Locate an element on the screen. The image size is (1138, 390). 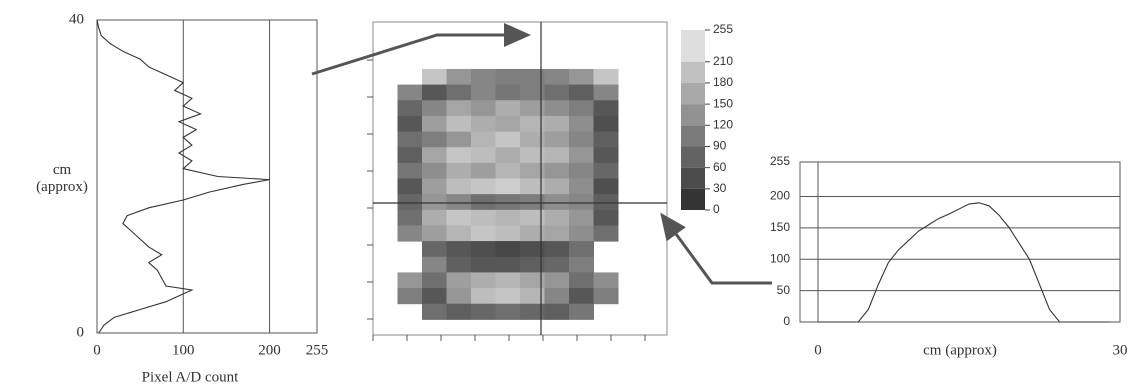
x-tick-label: 0 is located at coordinates (97, 350).